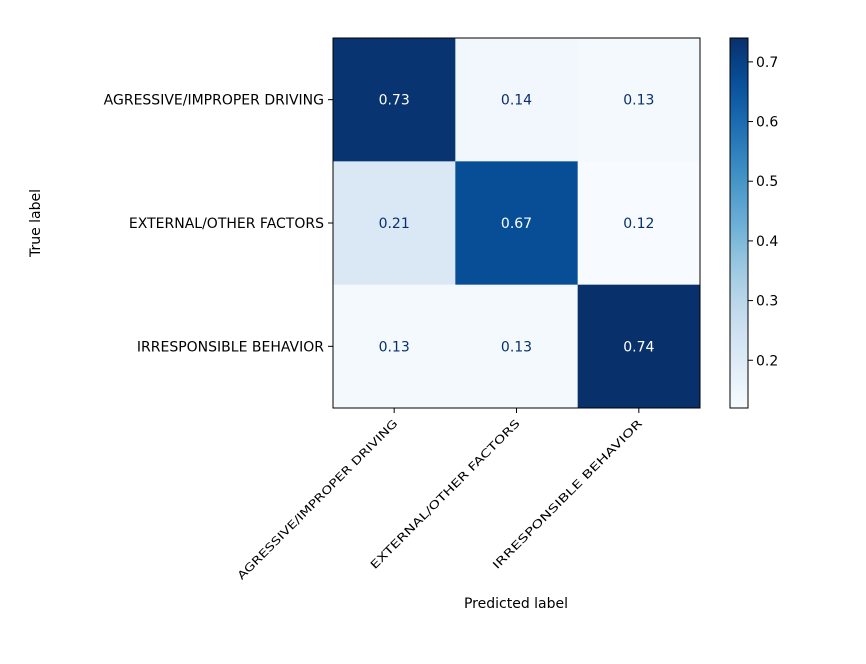  What do you see at coordinates (767, 182) in the screenshot?
I see `colorbar-tick-label: 0.5` at bounding box center [767, 182].